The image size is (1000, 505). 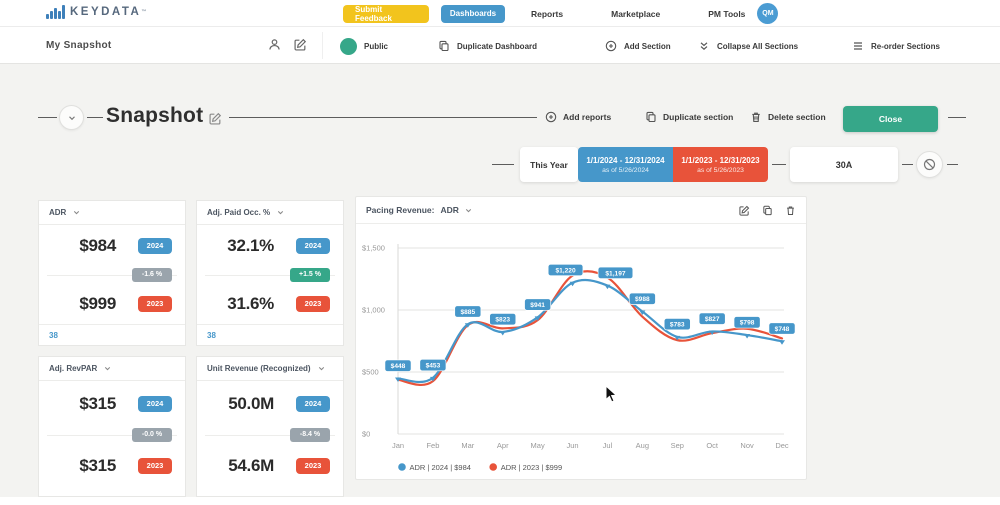 What do you see at coordinates (712, 445) in the screenshot?
I see `svg-text: Oct` at bounding box center [712, 445].